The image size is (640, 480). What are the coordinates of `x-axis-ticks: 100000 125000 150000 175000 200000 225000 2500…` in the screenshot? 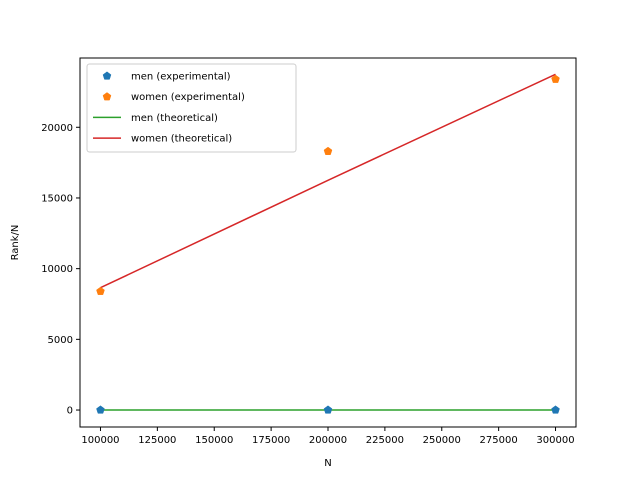 It's located at (328, 436).